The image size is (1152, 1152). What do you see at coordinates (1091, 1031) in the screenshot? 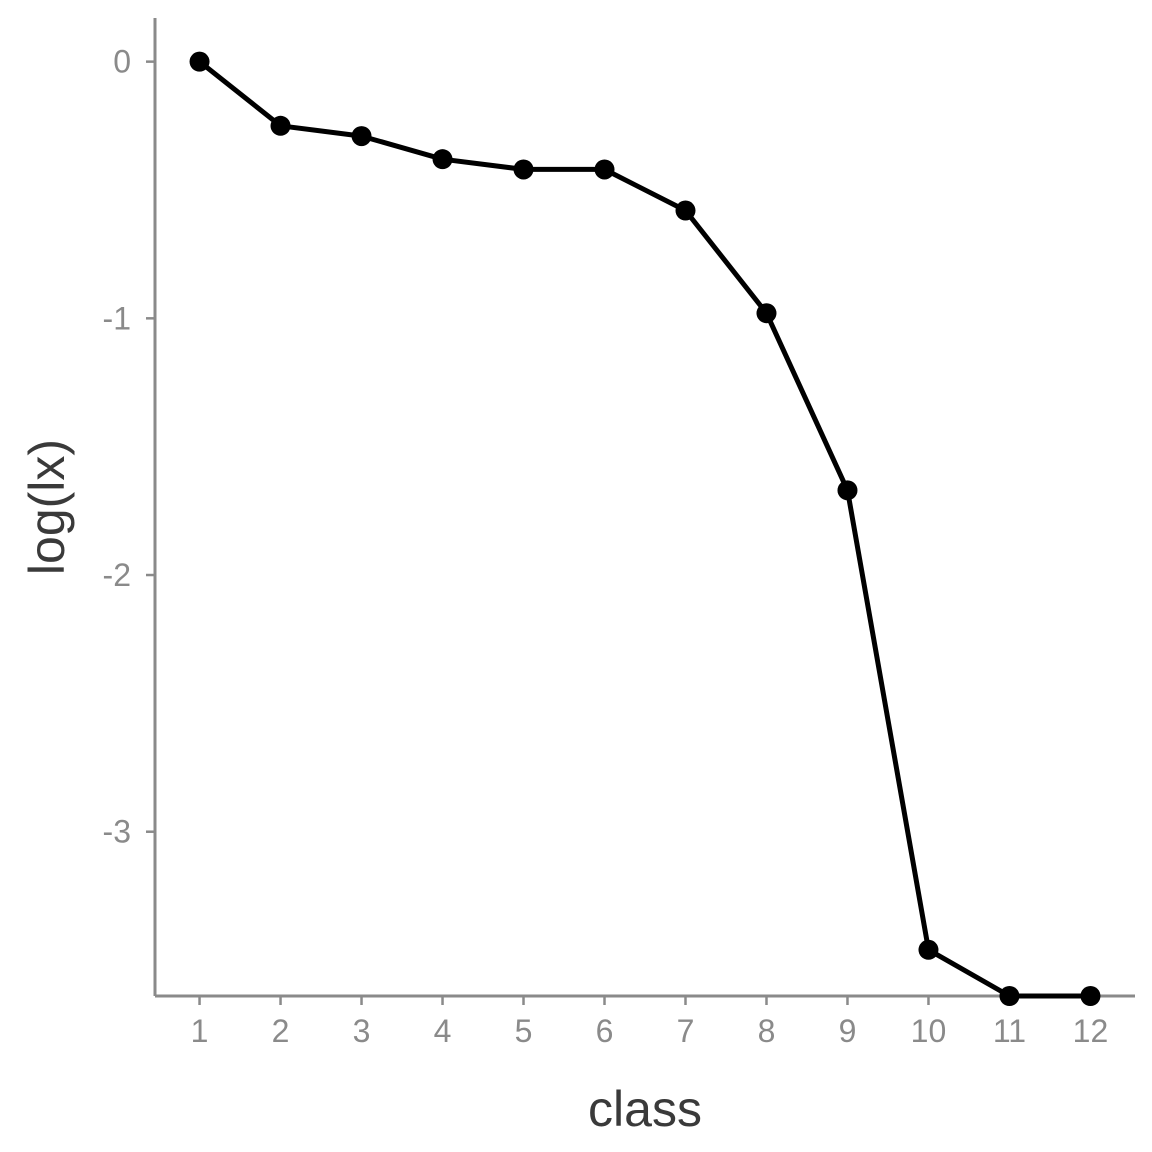
I see `x-tick-label: 12` at bounding box center [1091, 1031].